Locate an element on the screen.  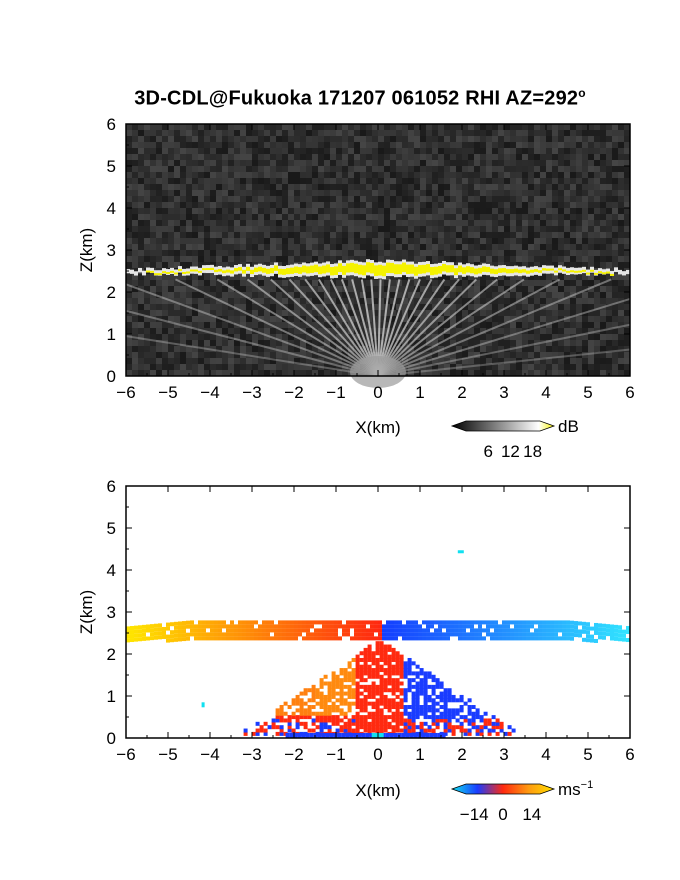
intensity-beam-ray is located at coordinates (252, 330).